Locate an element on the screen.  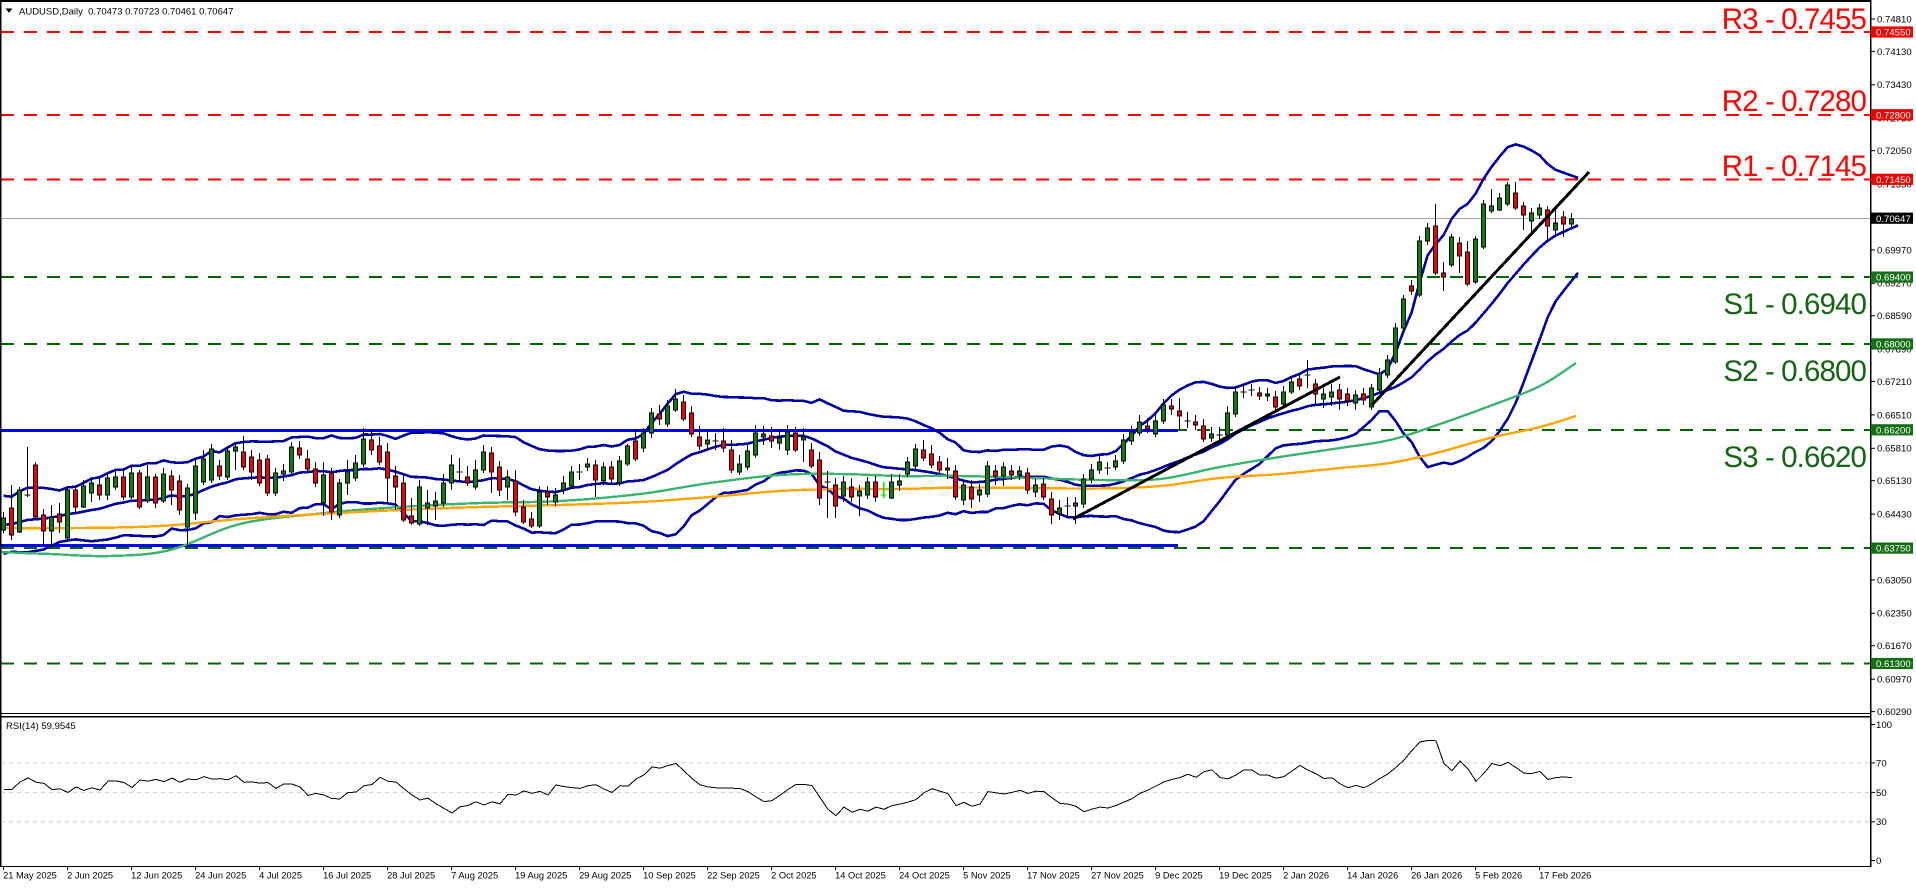
svg-text: 0.60970 is located at coordinates (1894, 680).